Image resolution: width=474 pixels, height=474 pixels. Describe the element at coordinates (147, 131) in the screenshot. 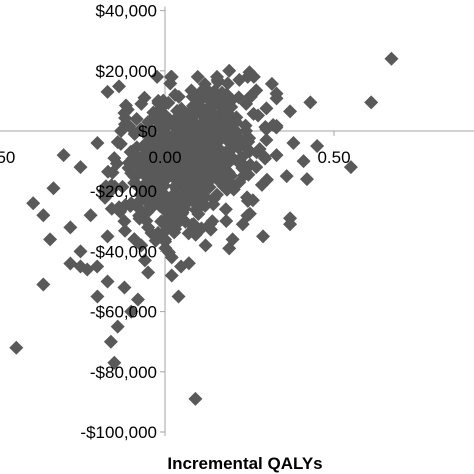

I see `y-tick-label: $0` at that location.